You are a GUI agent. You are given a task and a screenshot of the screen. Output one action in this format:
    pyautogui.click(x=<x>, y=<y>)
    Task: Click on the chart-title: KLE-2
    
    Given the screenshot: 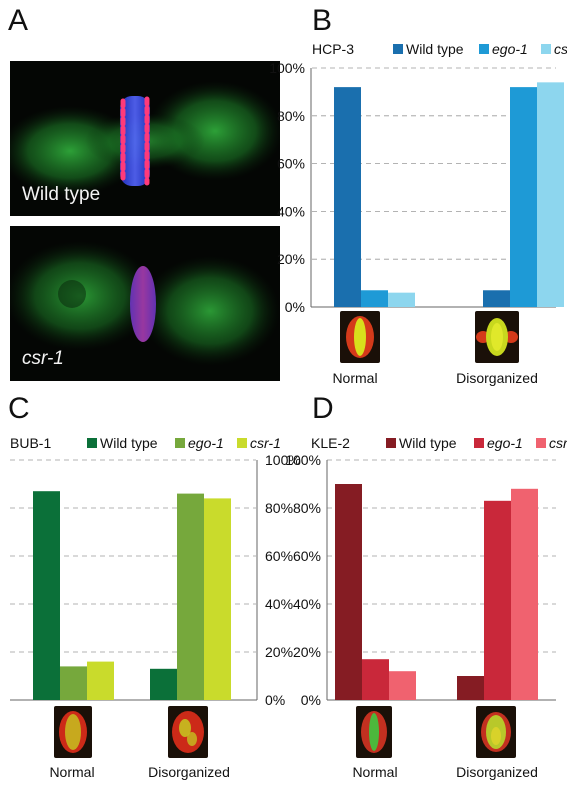 What is the action you would take?
    pyautogui.click(x=330, y=443)
    